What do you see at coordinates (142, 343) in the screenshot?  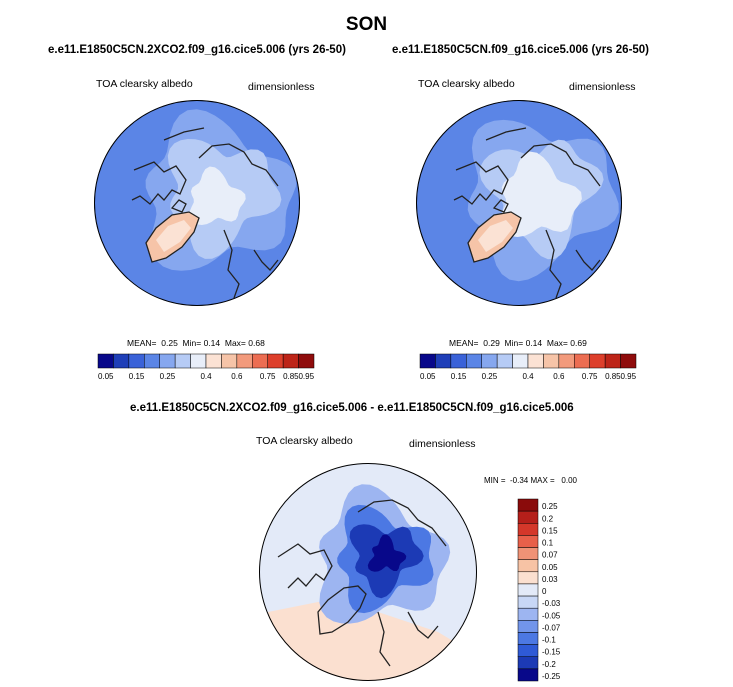 I see `left-mean-label: MEAN=` at bounding box center [142, 343].